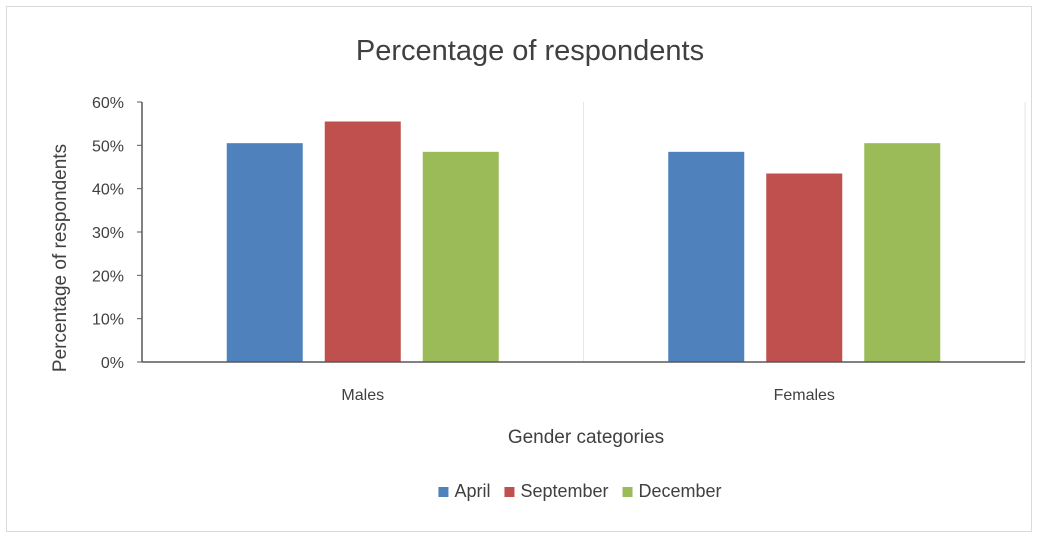  What do you see at coordinates (112, 363) in the screenshot?
I see `y-tick-label: 0%` at bounding box center [112, 363].